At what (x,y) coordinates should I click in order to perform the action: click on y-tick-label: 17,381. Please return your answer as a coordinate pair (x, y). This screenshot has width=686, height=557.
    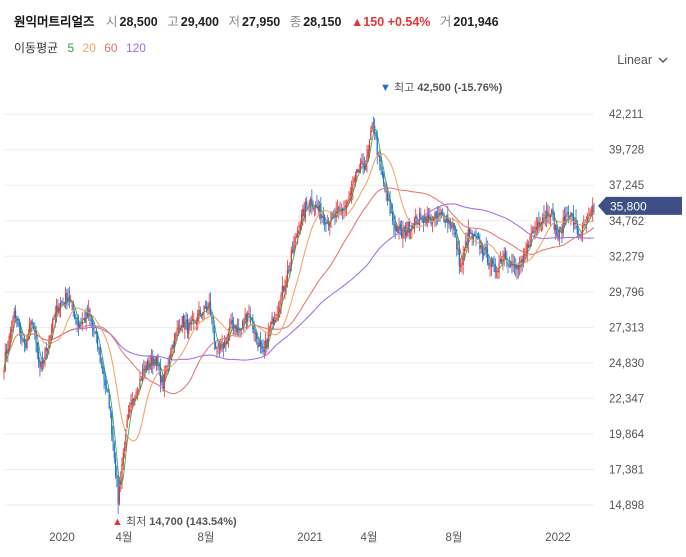
    Looking at the image, I should click on (626, 470).